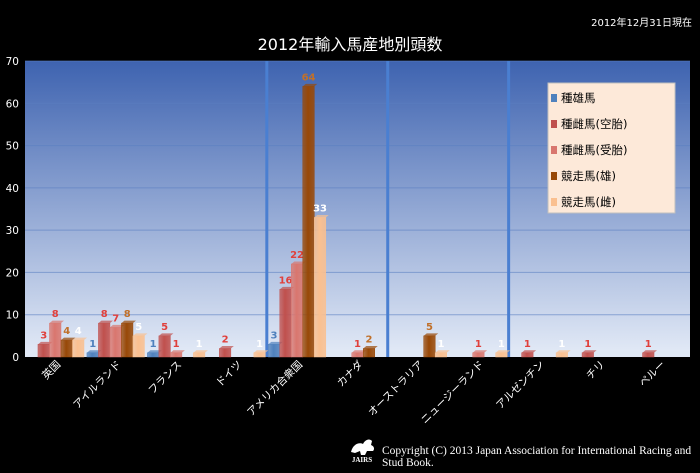 The height and width of the screenshot is (473, 700). Describe the element at coordinates (588, 202) in the screenshot. I see `legend-label: 競走馬(雌)` at that location.